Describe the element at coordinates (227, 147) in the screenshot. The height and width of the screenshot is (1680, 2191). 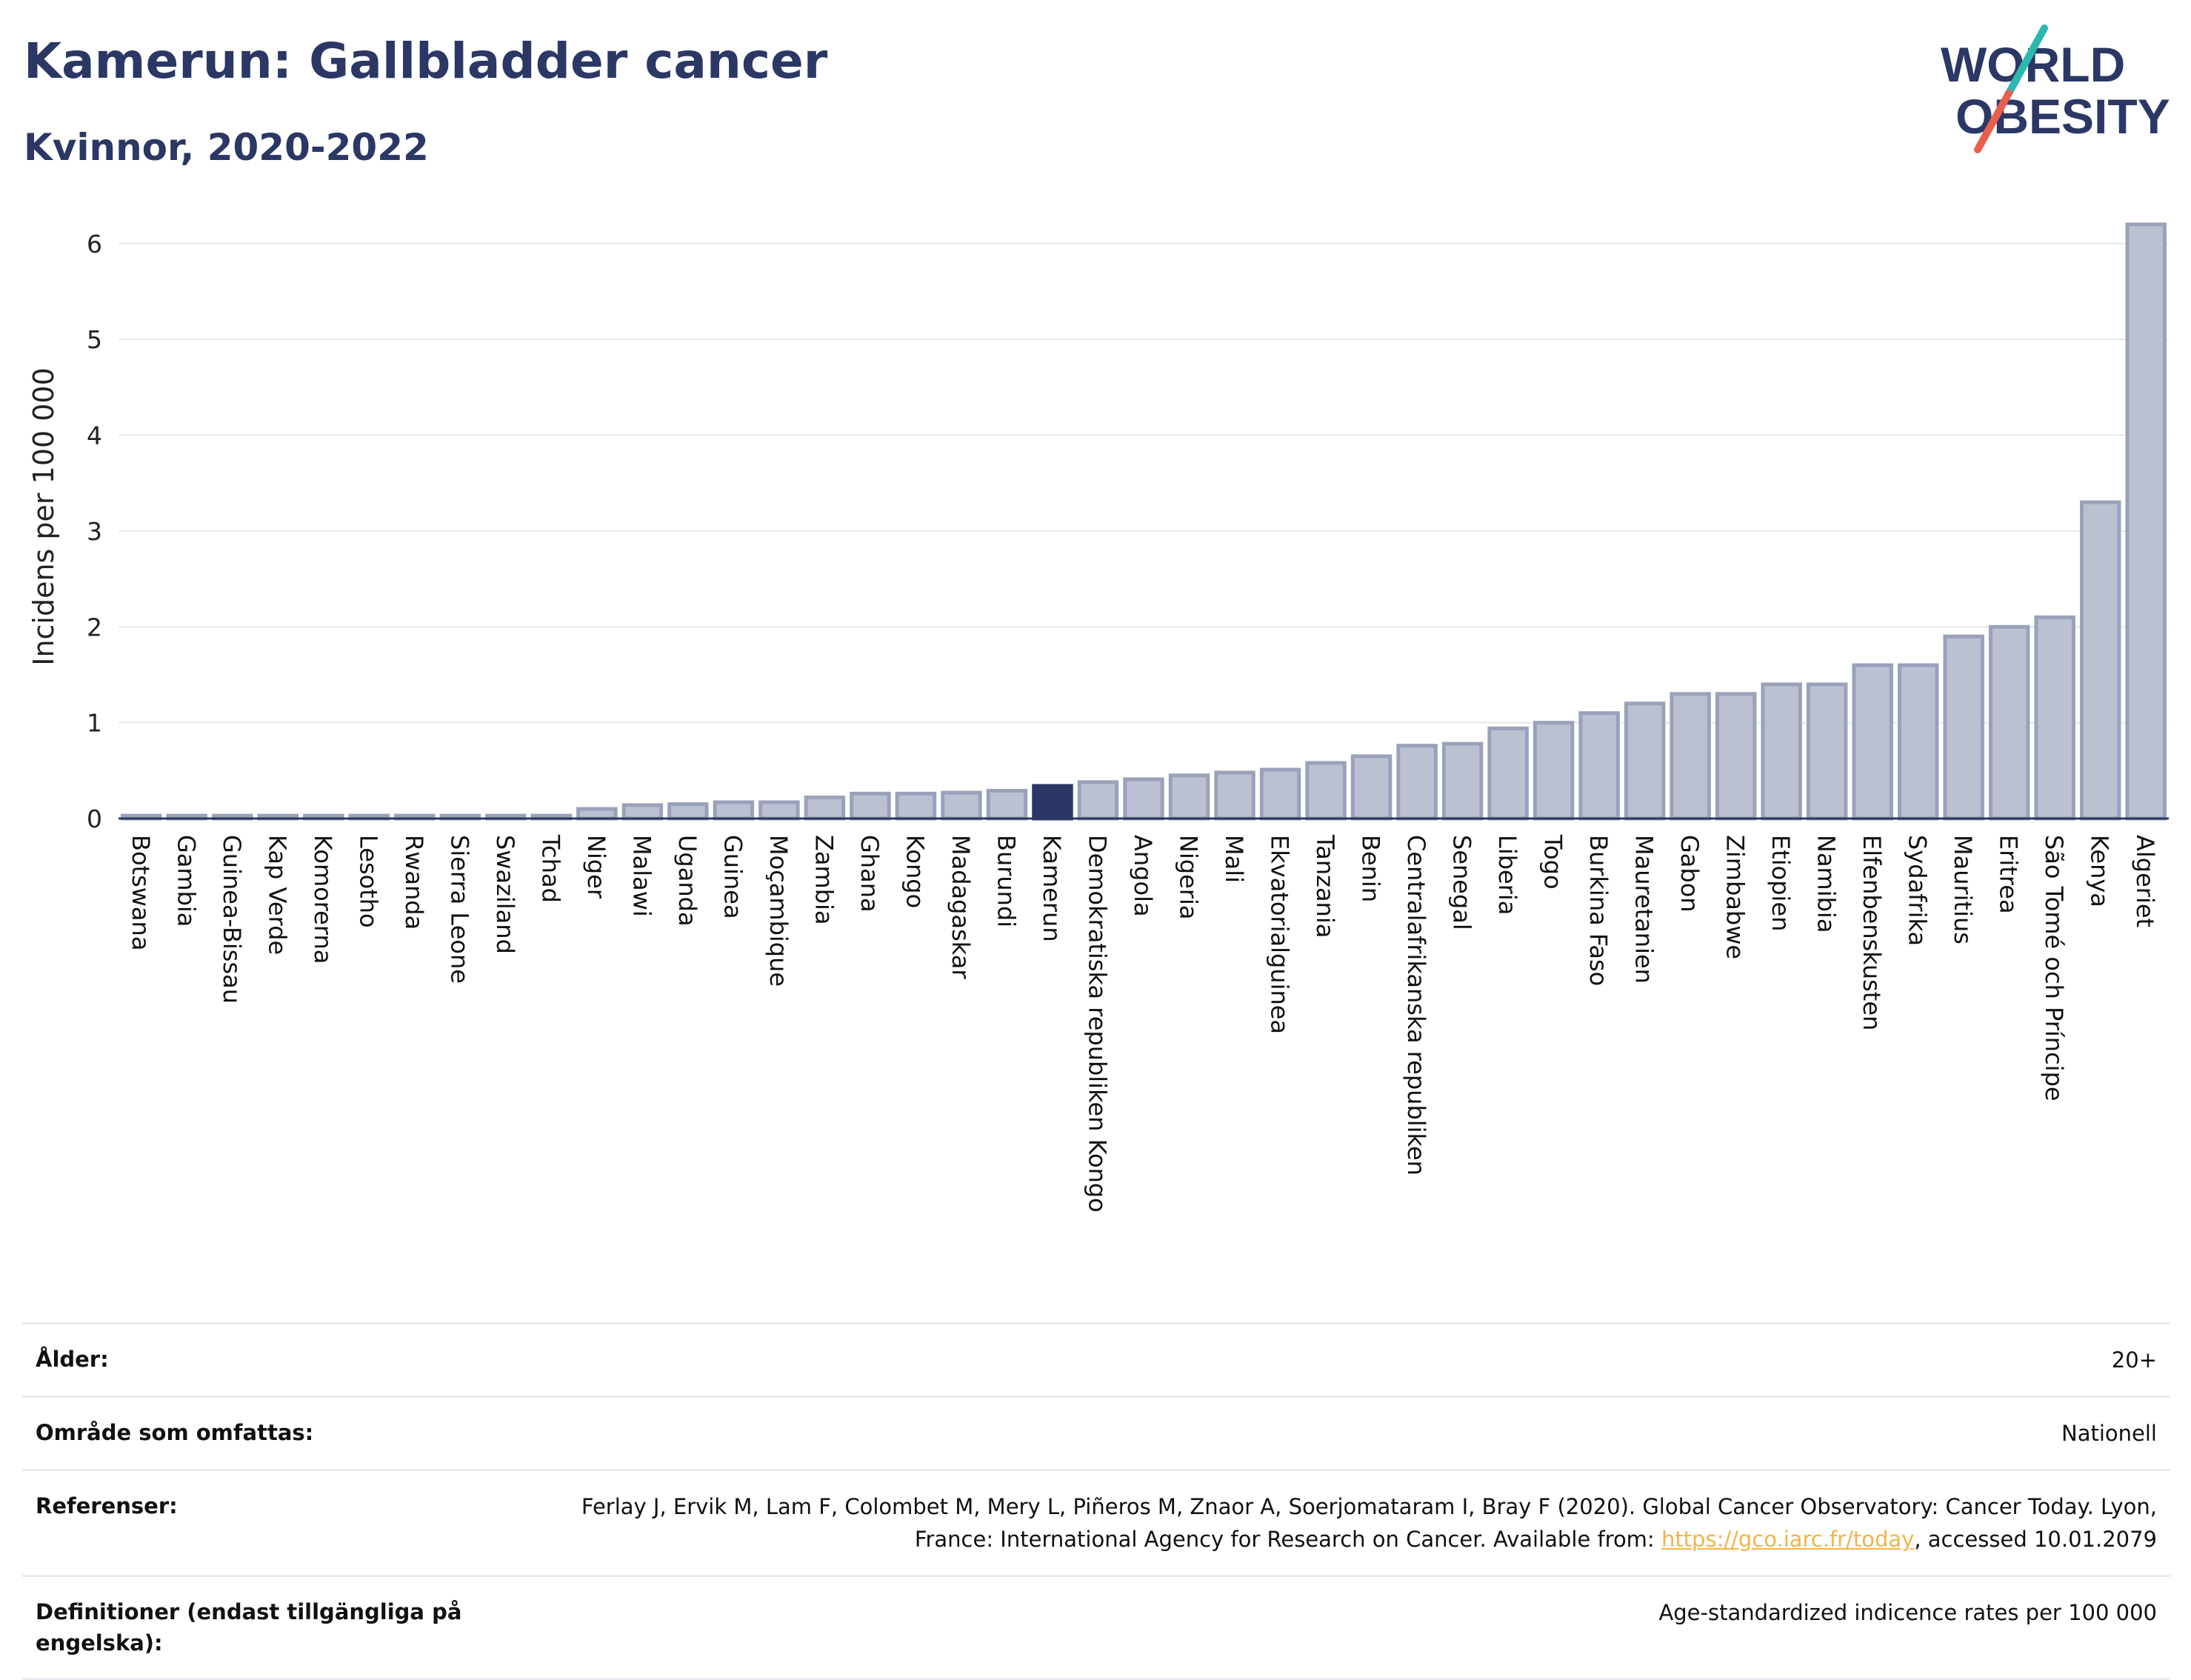
I see `page-subtitle: Kvinnor, 2020-2022` at that location.